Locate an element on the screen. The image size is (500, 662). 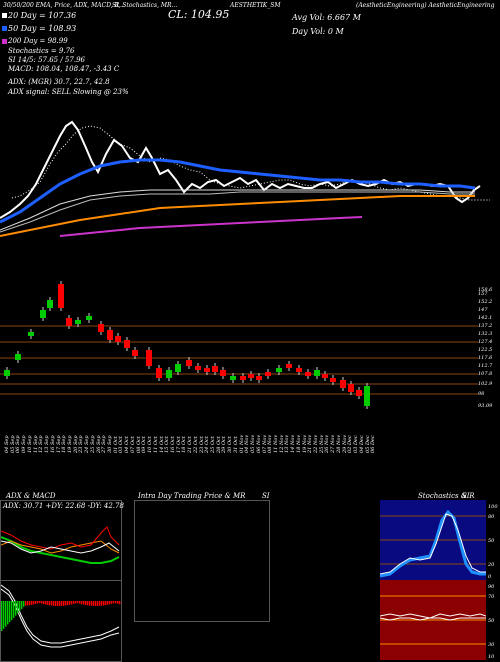
adx-readout: ADX: (MGR) 30.7, 22.7, 42.8 is located at coordinates (59, 82).